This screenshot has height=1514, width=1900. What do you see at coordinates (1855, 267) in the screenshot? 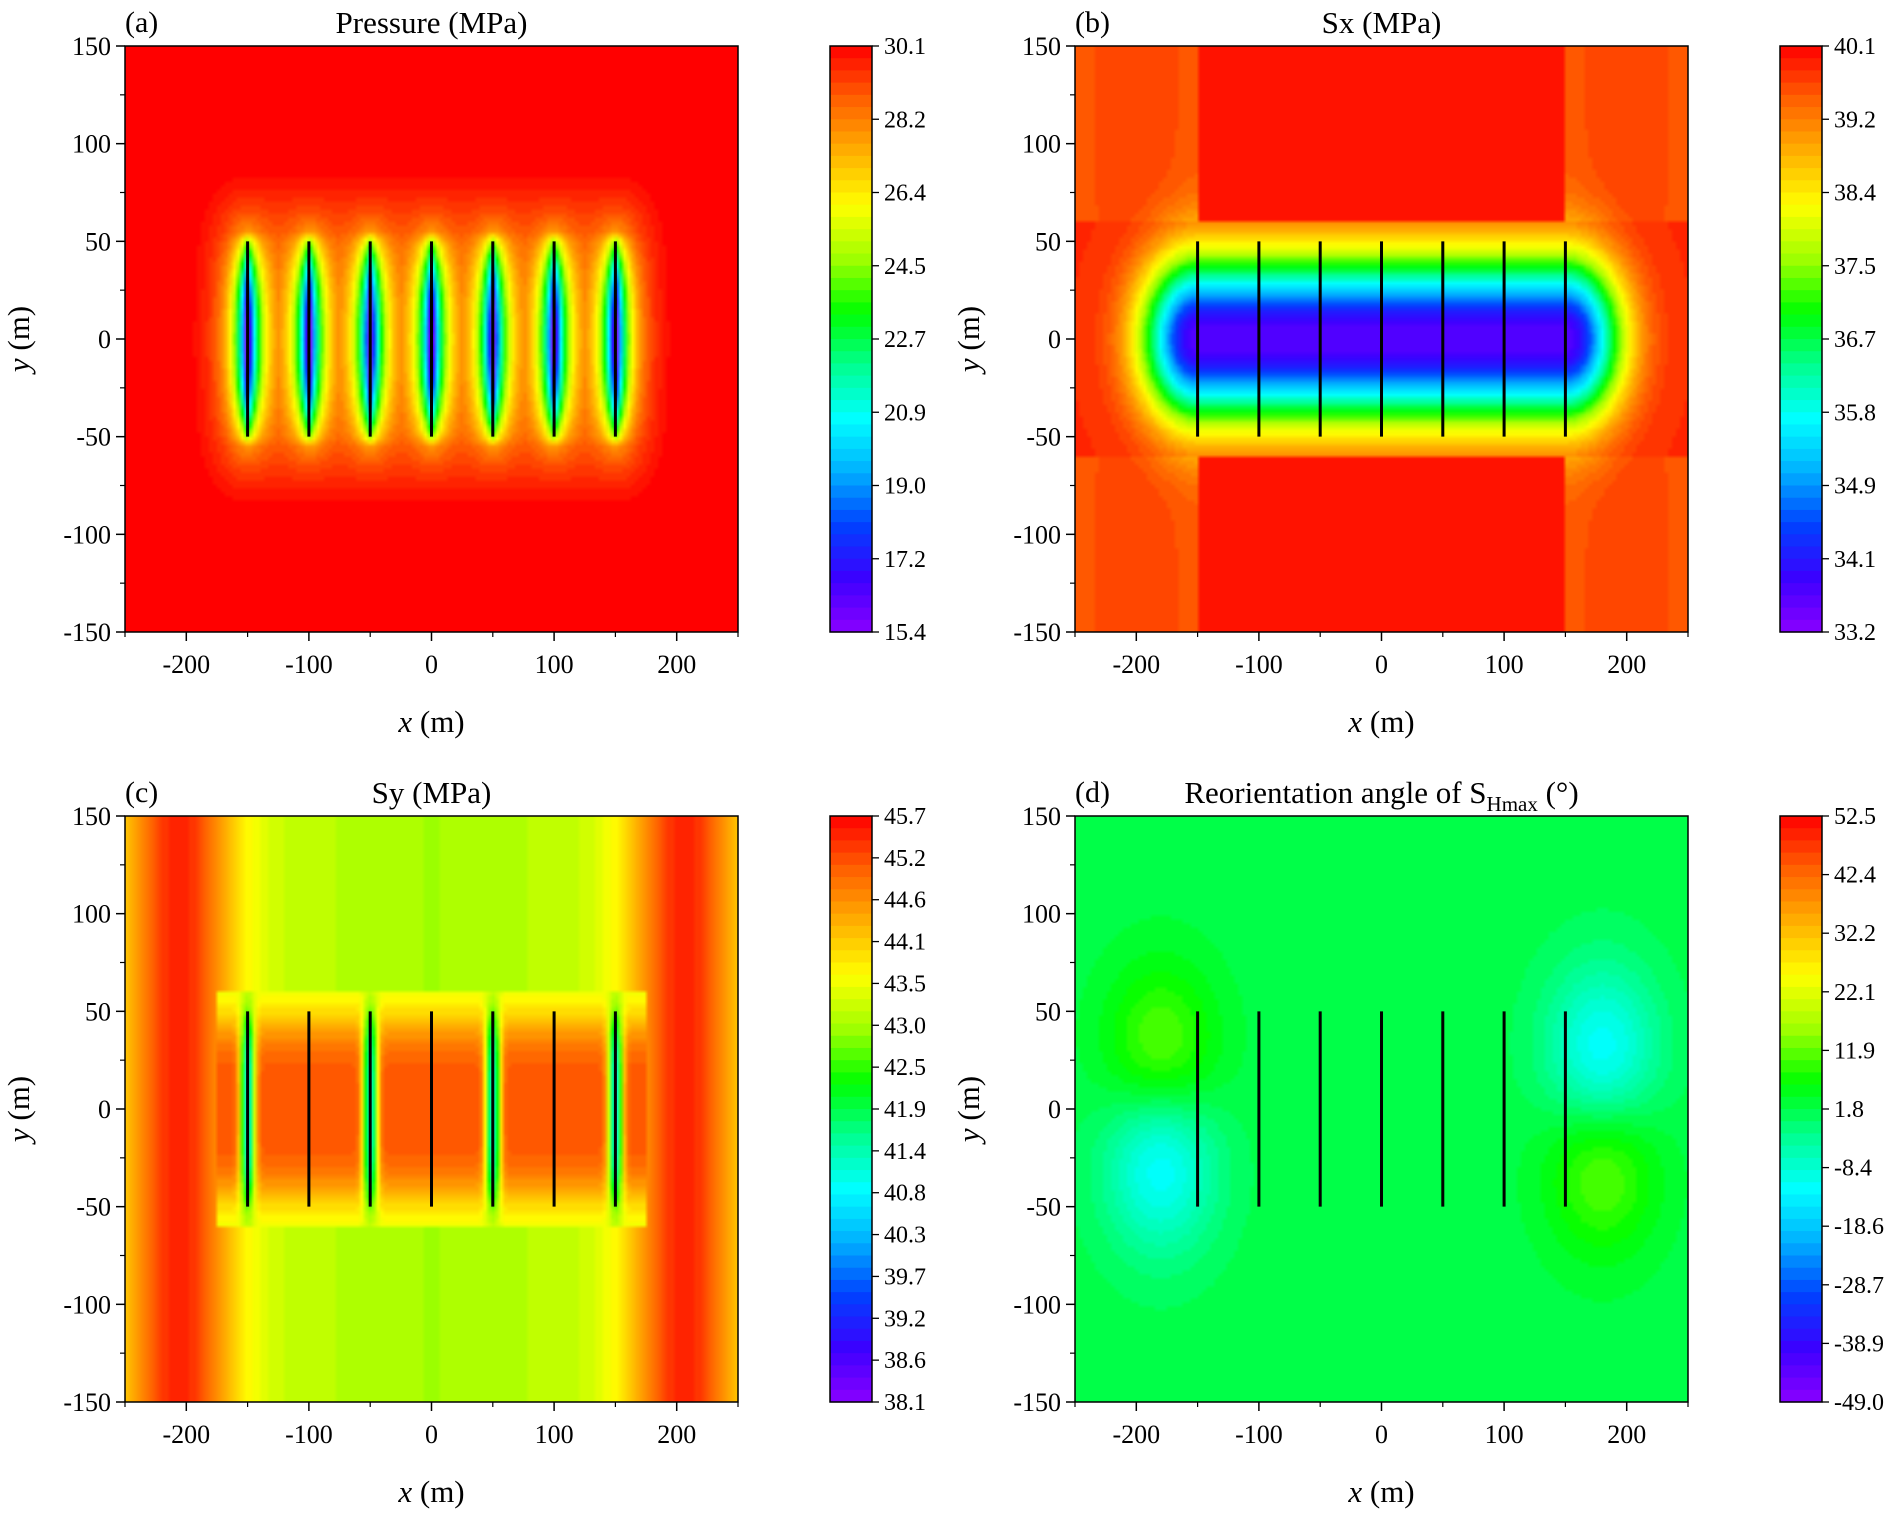
I see `colorbar-label: 37.5` at bounding box center [1855, 267].